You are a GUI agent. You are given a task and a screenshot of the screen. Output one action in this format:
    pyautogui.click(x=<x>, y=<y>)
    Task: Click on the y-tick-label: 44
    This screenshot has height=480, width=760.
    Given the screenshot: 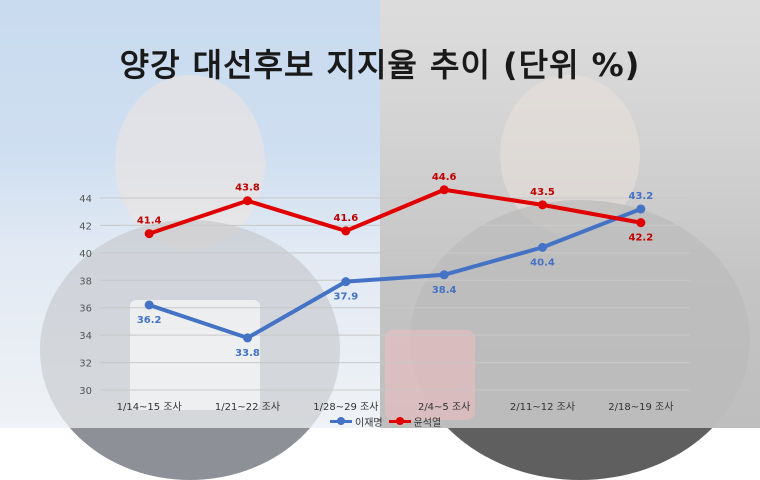 What is the action you would take?
    pyautogui.click(x=85, y=199)
    